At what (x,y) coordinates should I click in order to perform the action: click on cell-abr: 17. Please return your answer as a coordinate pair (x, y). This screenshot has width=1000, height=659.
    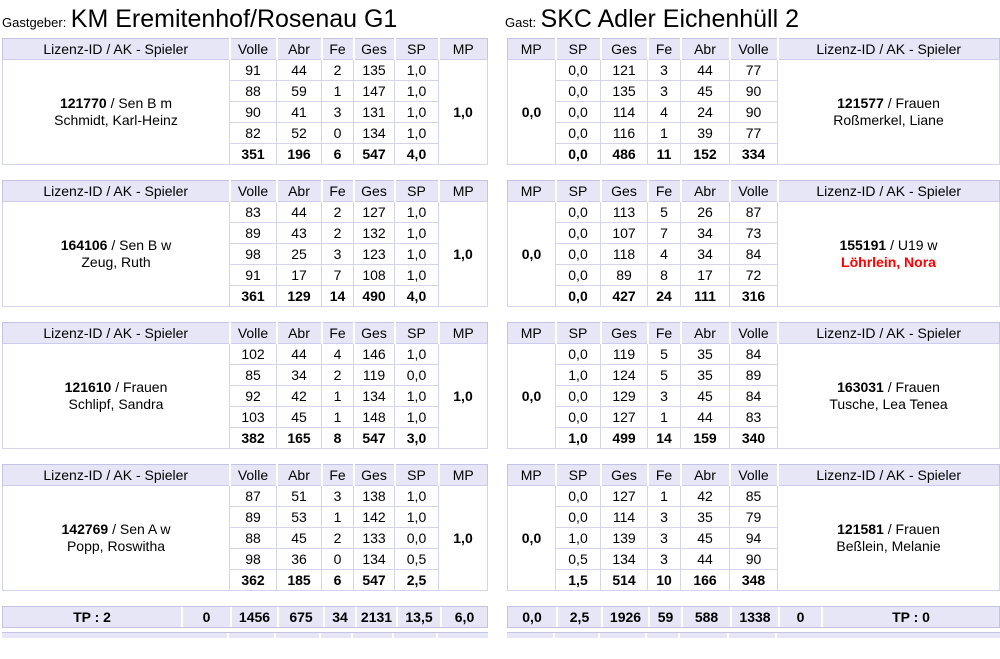
    Looking at the image, I should click on (705, 275).